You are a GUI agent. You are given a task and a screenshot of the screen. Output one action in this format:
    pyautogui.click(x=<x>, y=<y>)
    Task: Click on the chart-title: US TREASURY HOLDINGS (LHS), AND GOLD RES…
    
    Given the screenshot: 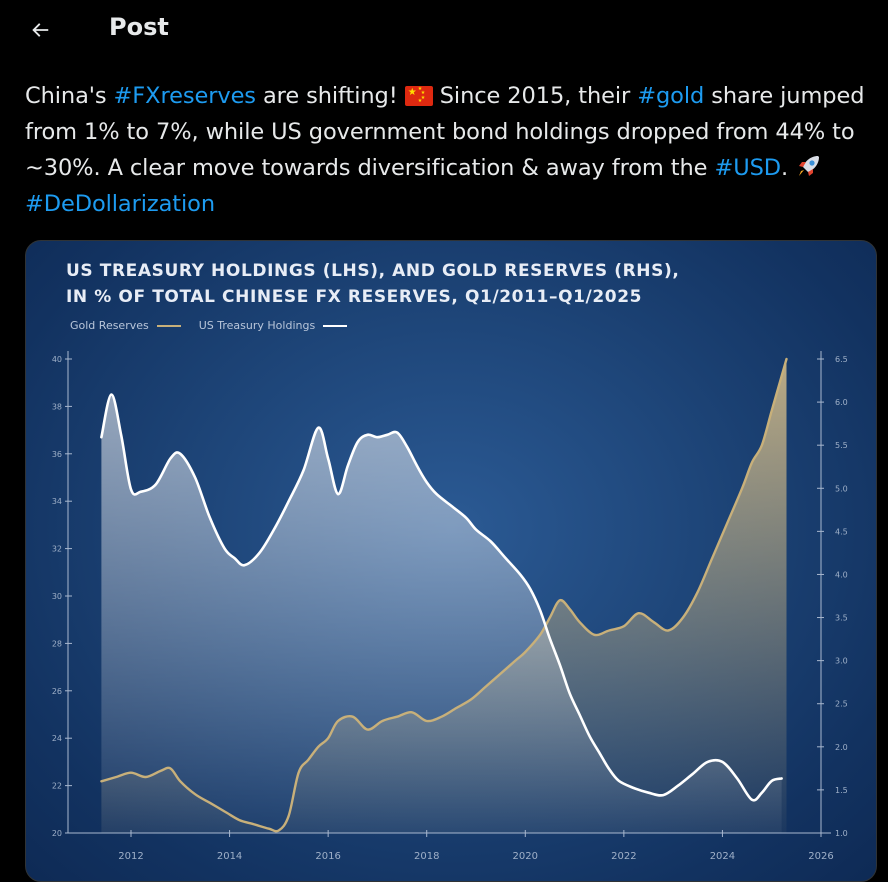 What is the action you would take?
    pyautogui.click(x=456, y=284)
    